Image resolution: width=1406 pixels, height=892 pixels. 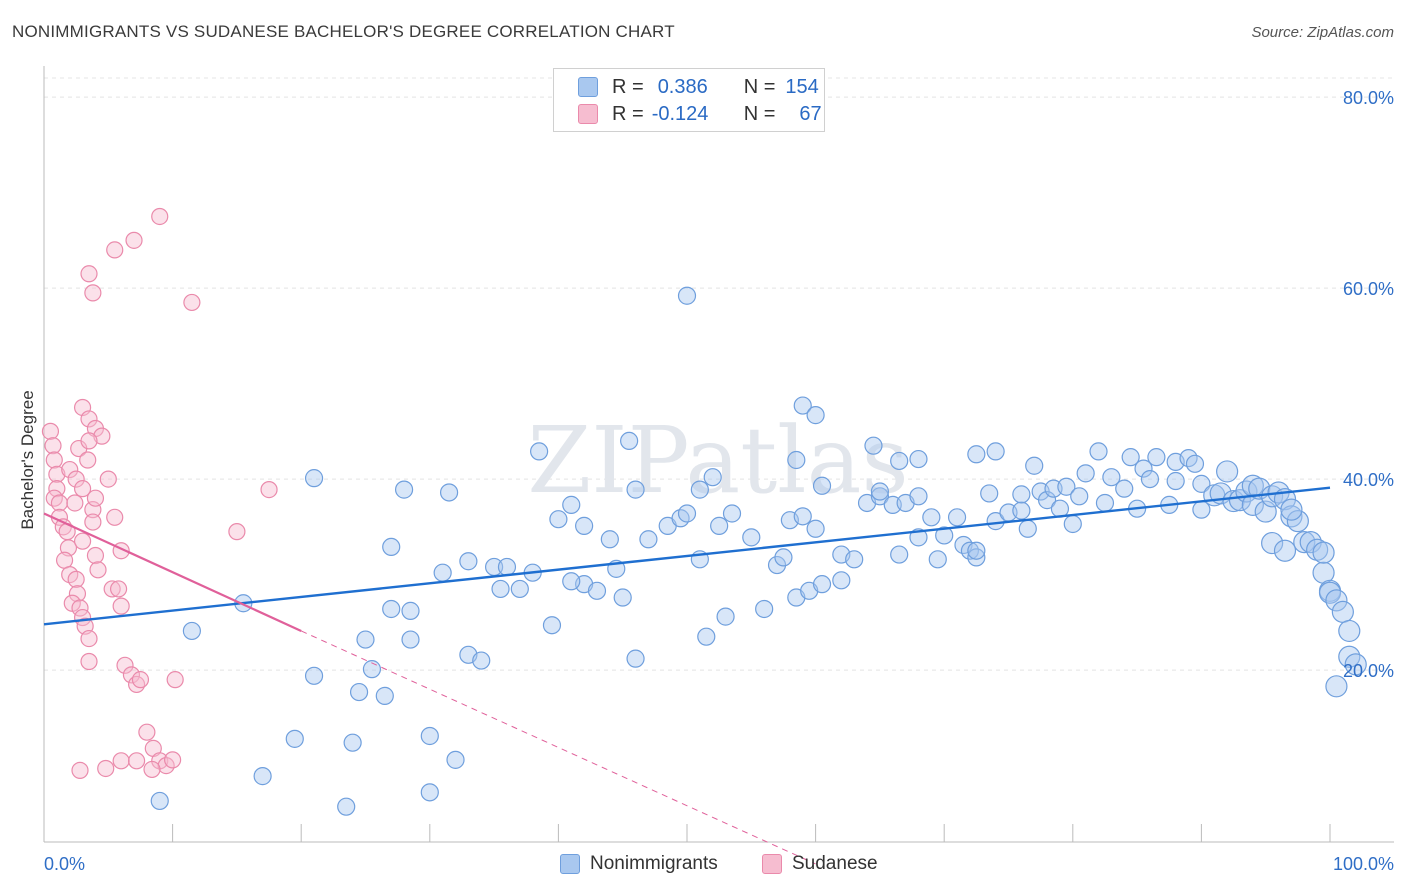 What do you see at coordinates (687, 556) in the screenshot?
I see `nonimmigrants-trend-line` at bounding box center [687, 556].